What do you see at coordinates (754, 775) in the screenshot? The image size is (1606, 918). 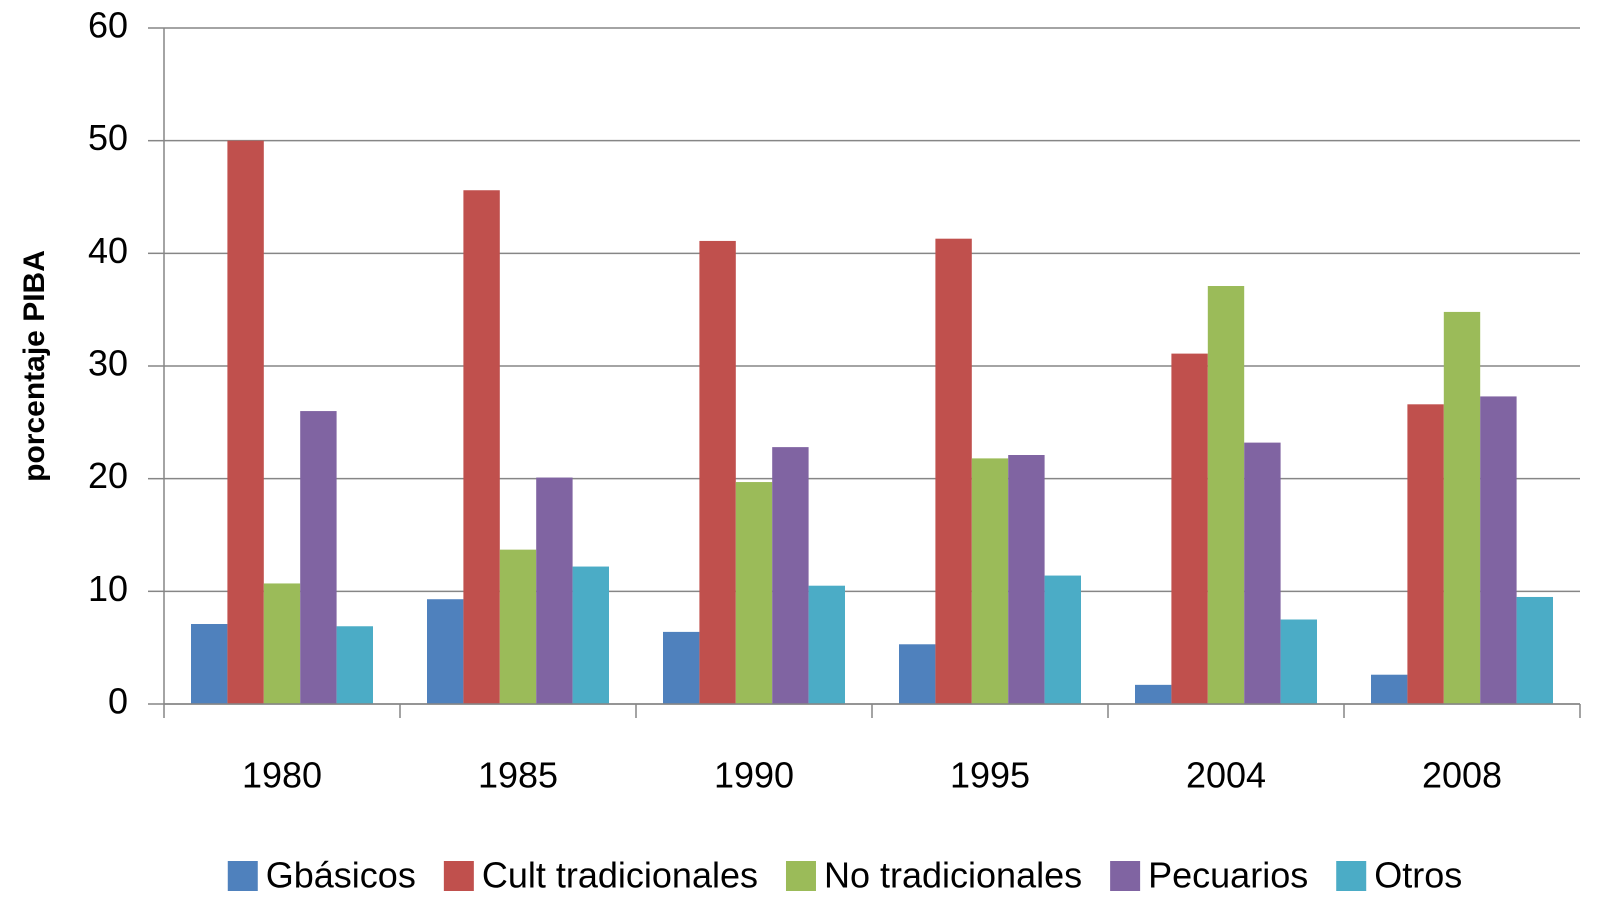 I see `x-tick-label: 1990` at bounding box center [754, 775].